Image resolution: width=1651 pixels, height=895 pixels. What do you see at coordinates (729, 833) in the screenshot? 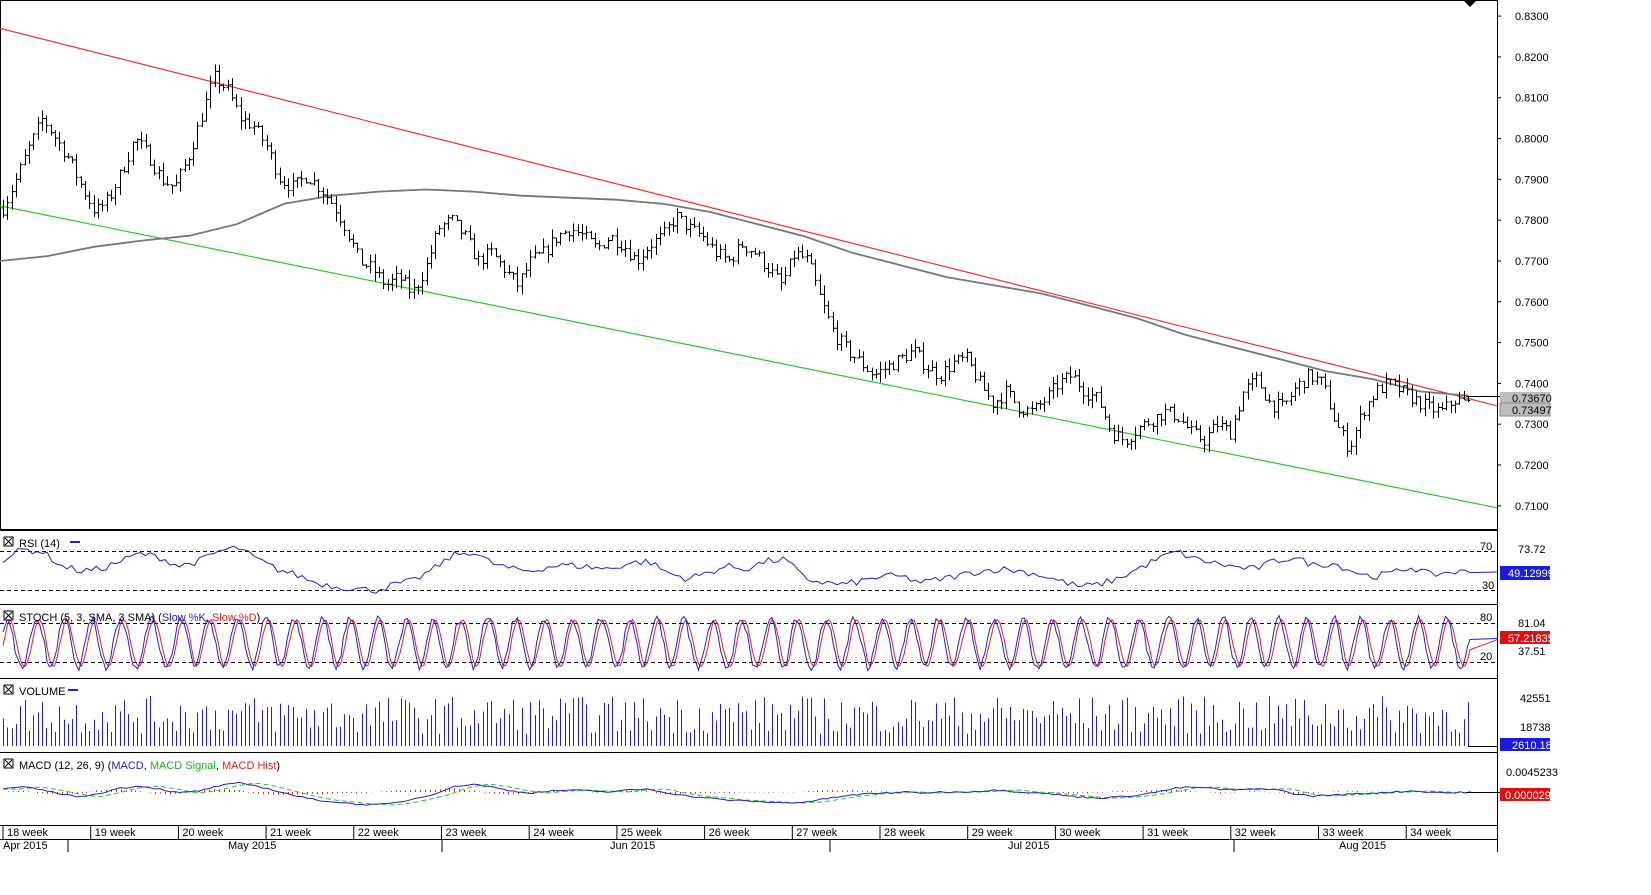
I see `week-tick-label: 26 week` at bounding box center [729, 833].